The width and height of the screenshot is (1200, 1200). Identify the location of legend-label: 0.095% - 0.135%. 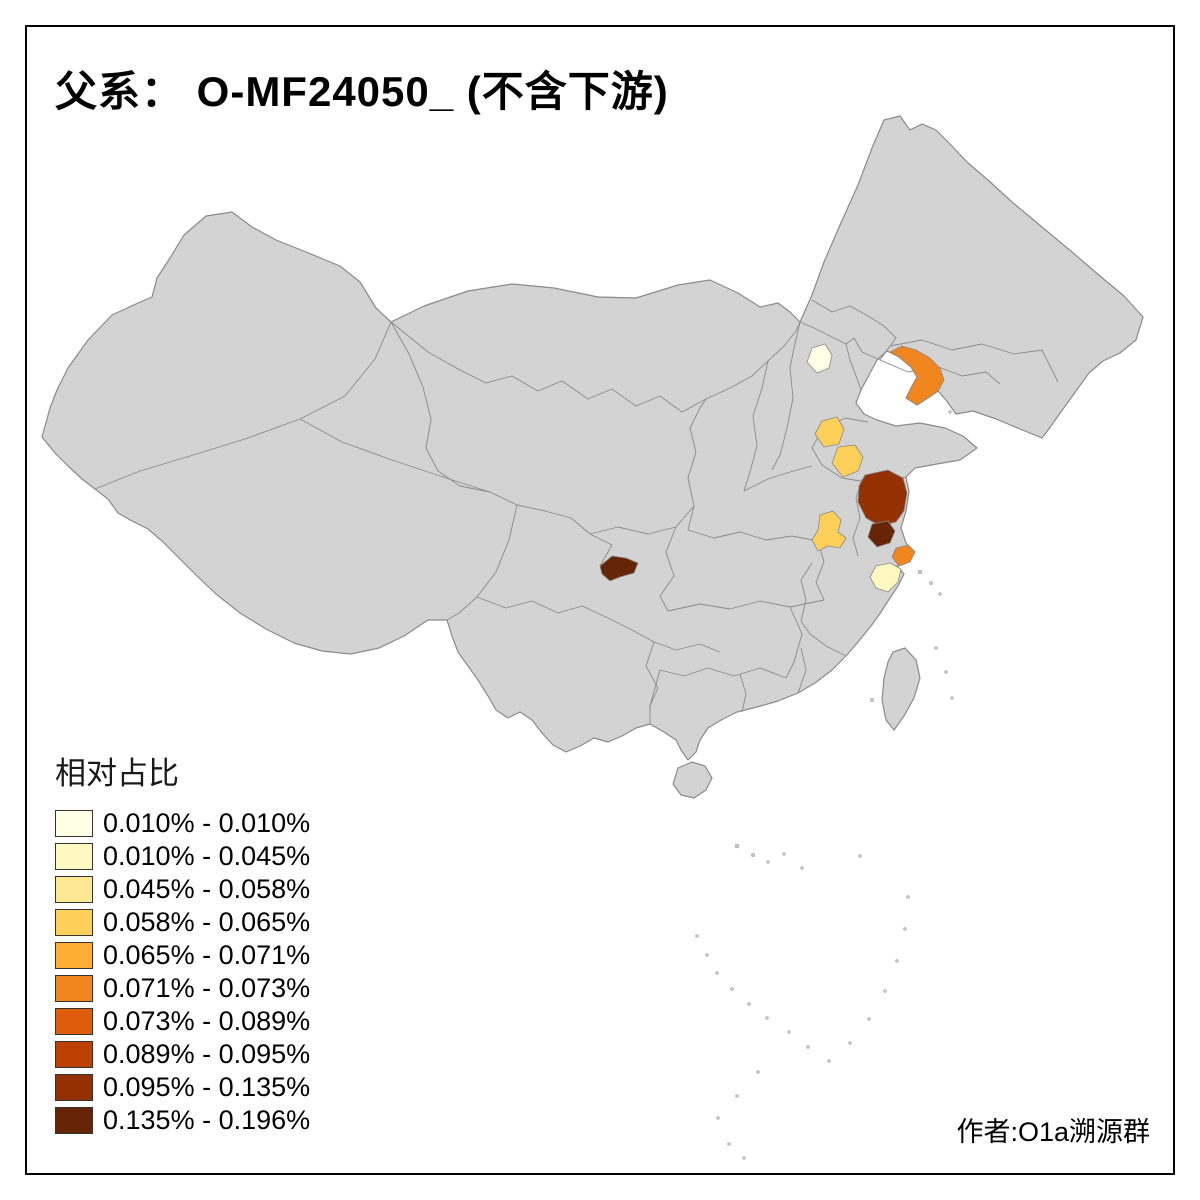
(207, 1087).